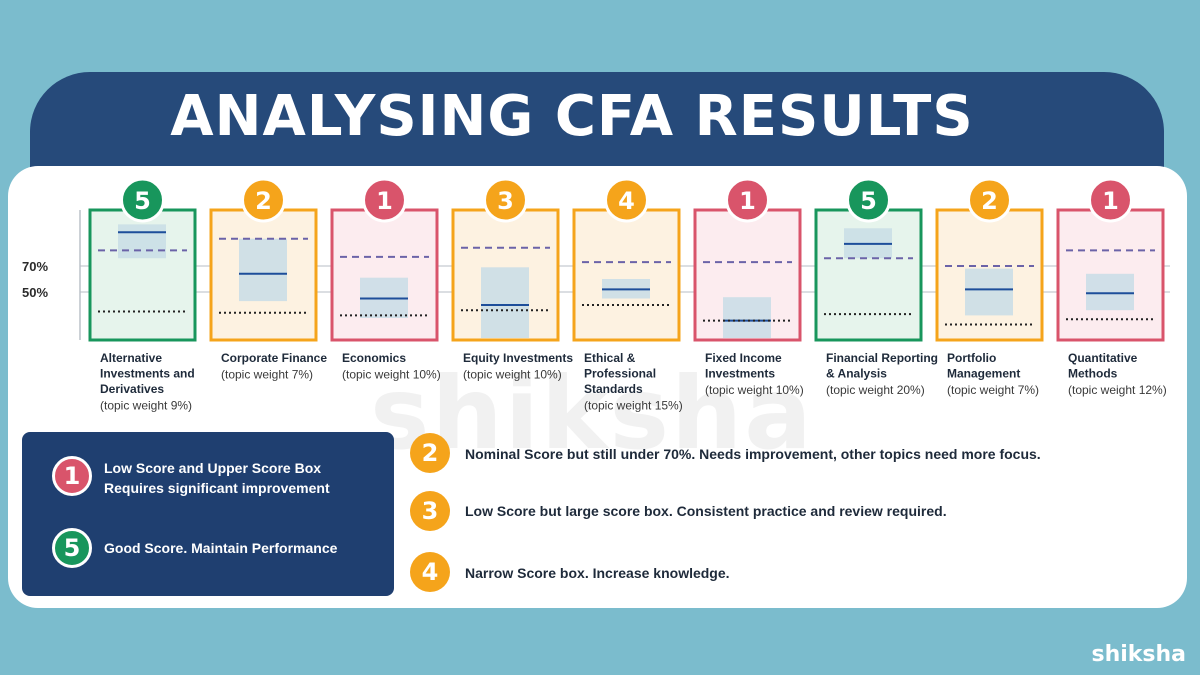 Image resolution: width=1200 pixels, height=675 pixels. What do you see at coordinates (740, 374) in the screenshot?
I see `category-label-5-1: Investments` at bounding box center [740, 374].